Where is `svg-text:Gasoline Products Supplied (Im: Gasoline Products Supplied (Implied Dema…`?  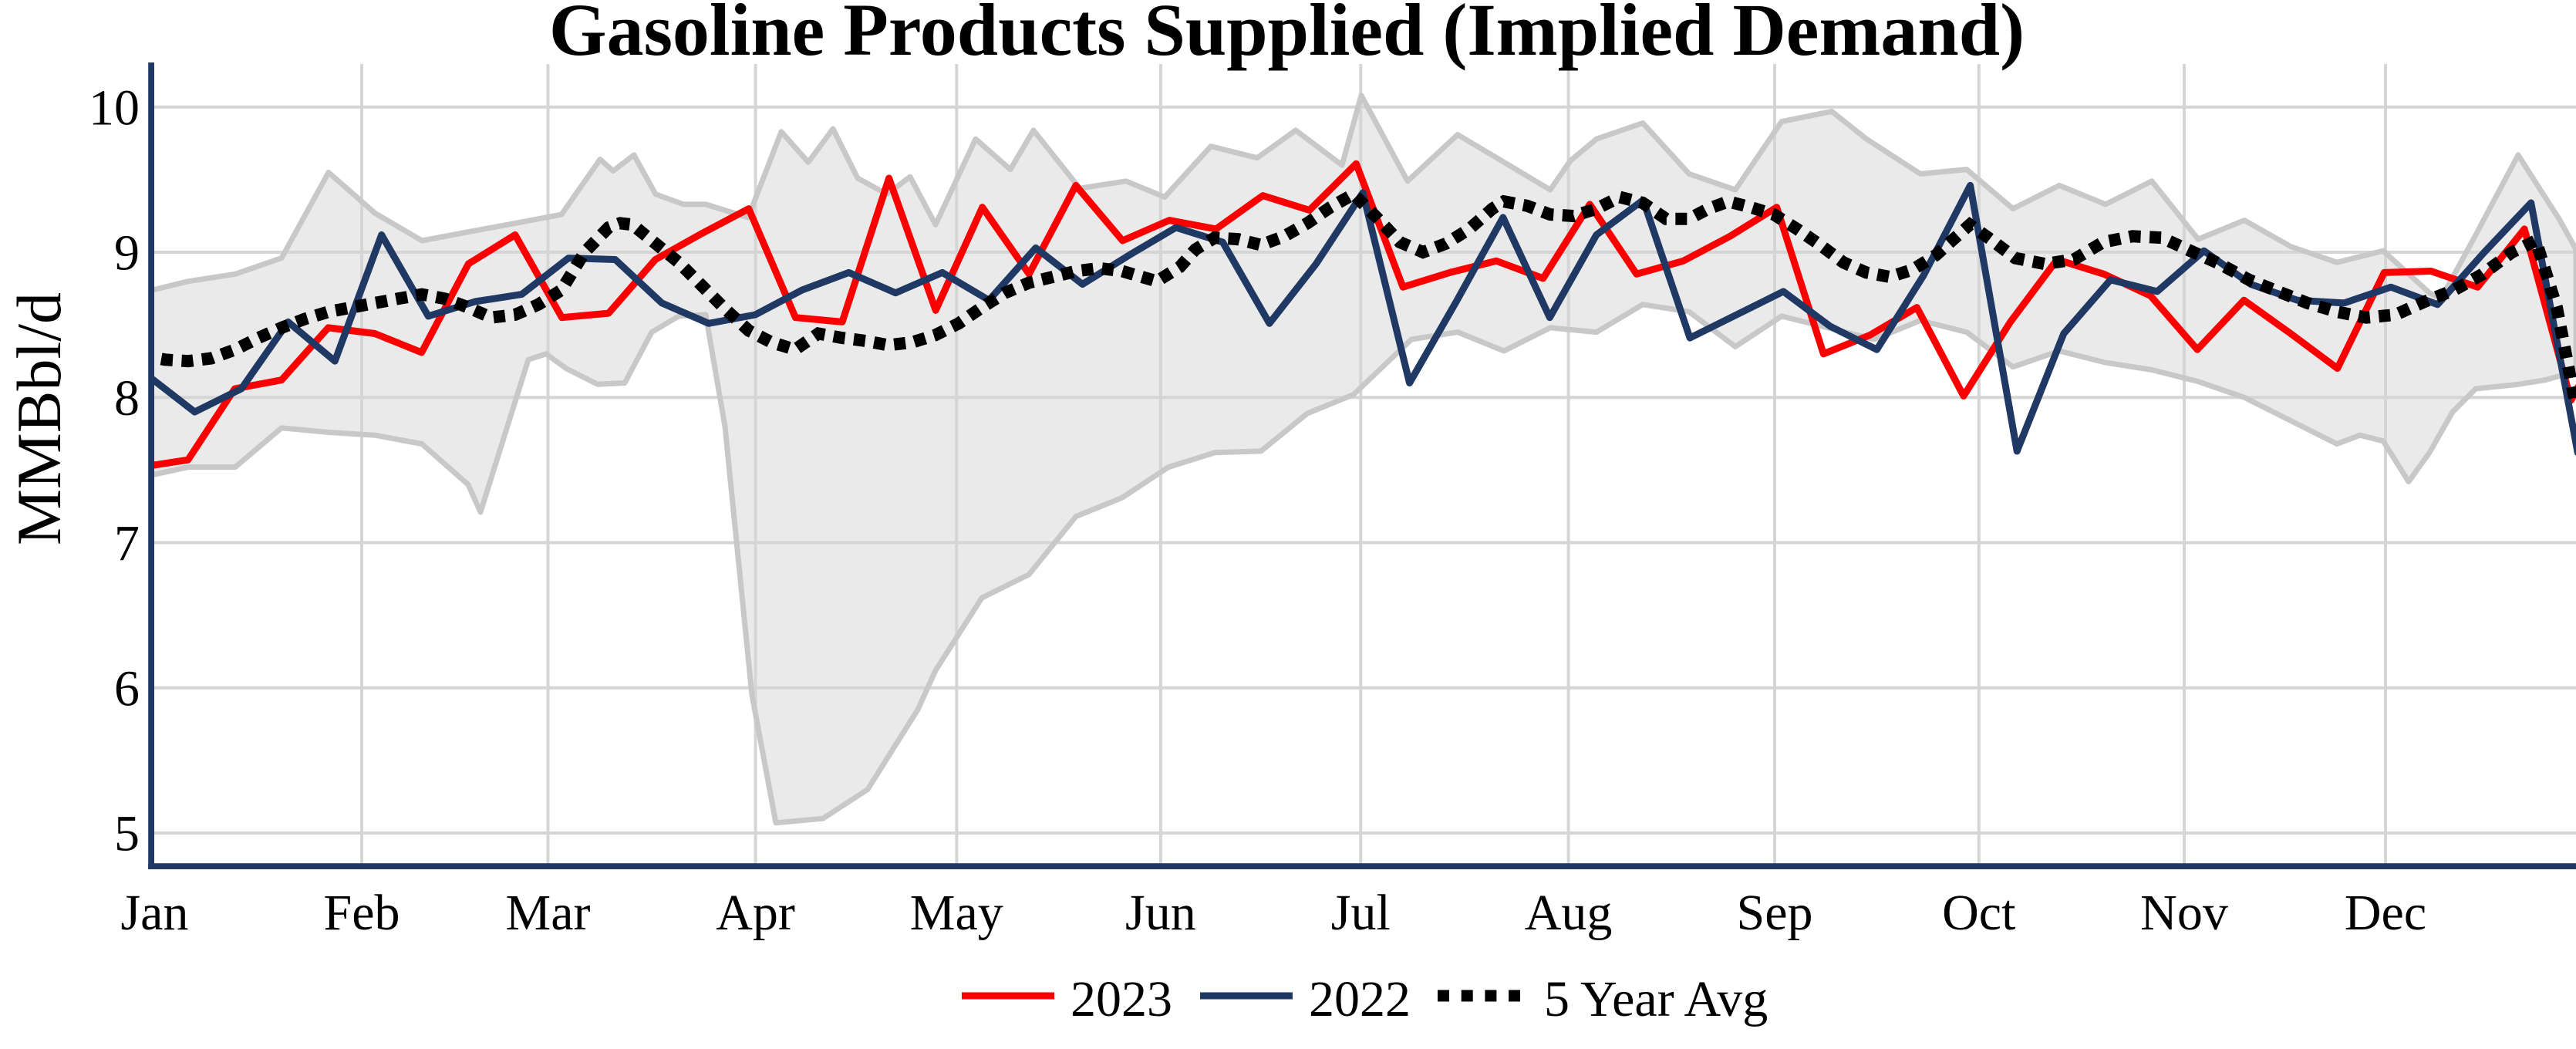 svg-text:Gasoline Products Supplied (Im: Gasoline Products Supplied (Implied Dema… is located at coordinates (1287, 35).